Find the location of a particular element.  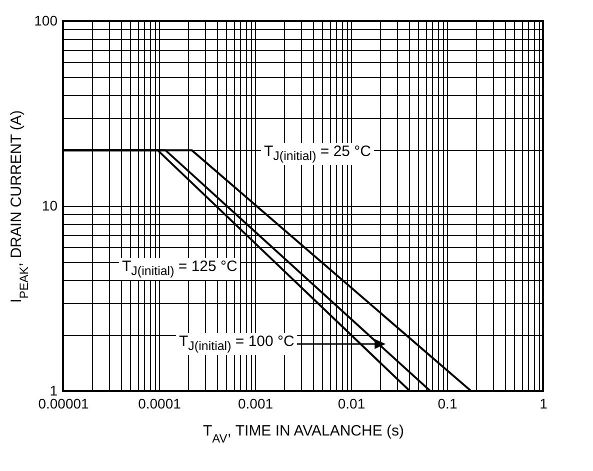

x-tick-label: 1 is located at coordinates (544, 404).